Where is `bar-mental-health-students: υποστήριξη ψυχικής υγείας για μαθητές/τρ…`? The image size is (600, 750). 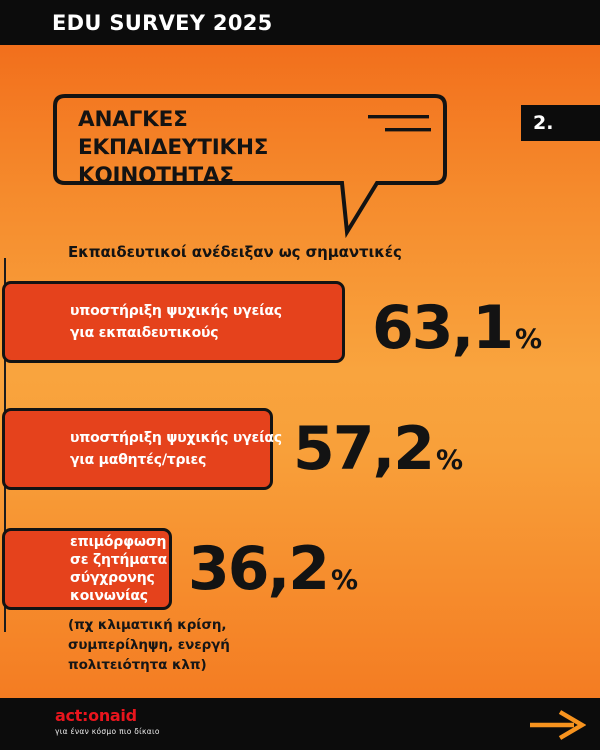 bar-mental-health-students: υποστήριξη ψυχικής υγείας για μαθητές/τρ… is located at coordinates (142, 449).